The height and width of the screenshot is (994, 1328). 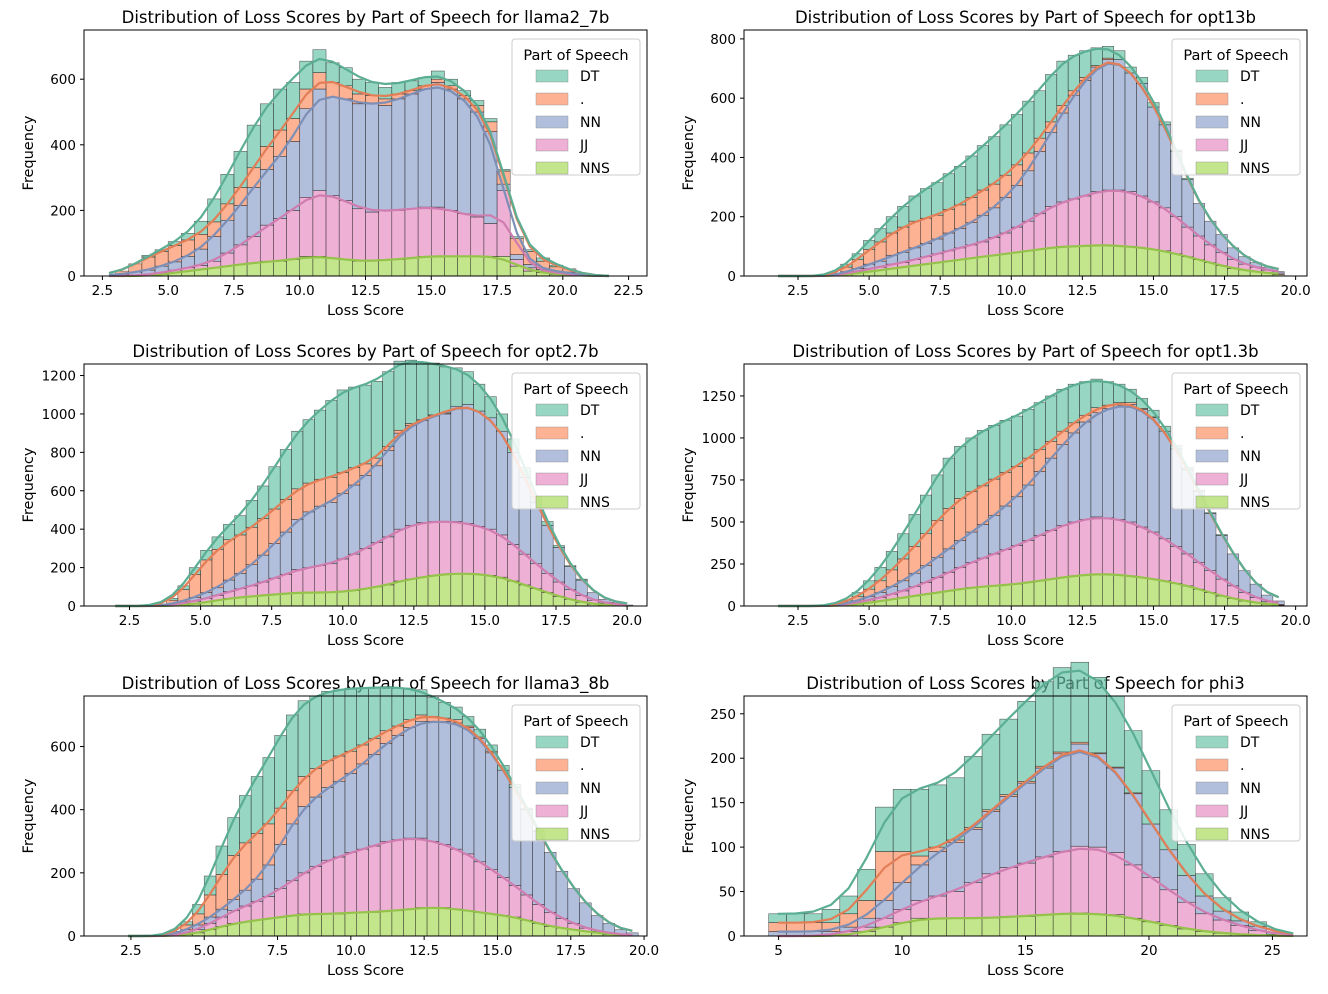 I want to click on kde-curves, so click(x=380, y=812).